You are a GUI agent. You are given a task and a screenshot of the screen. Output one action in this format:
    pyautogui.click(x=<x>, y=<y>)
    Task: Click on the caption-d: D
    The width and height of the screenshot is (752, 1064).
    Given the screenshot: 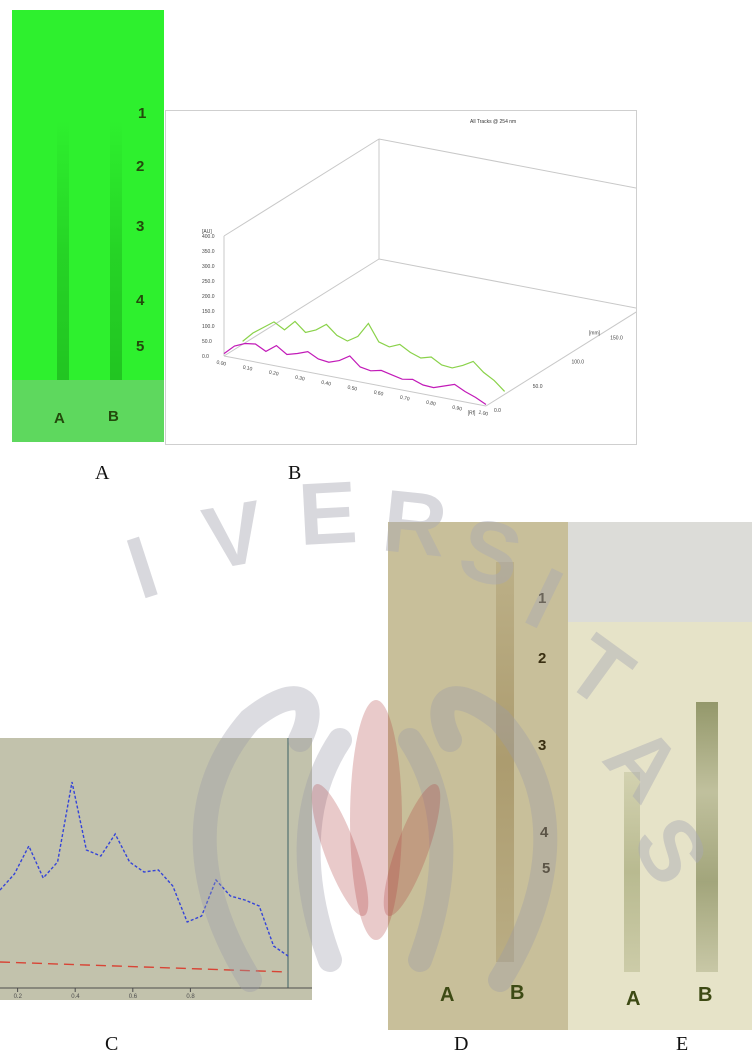 What is the action you would take?
    pyautogui.click(x=461, y=1044)
    